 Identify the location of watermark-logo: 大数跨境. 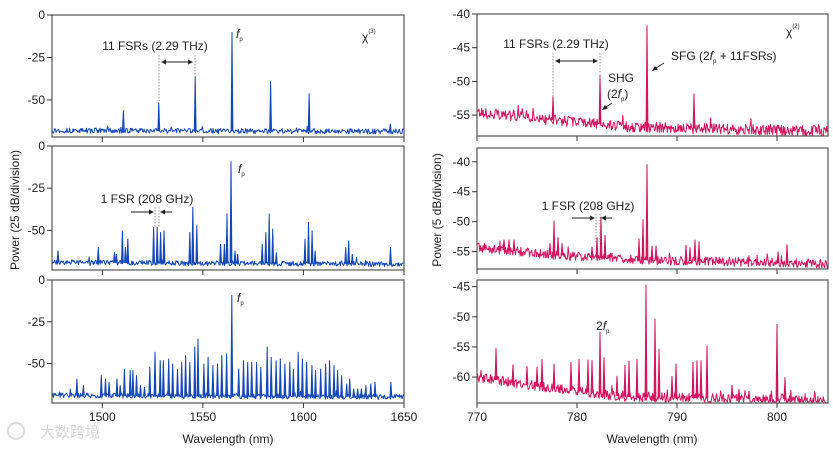
(53, 431).